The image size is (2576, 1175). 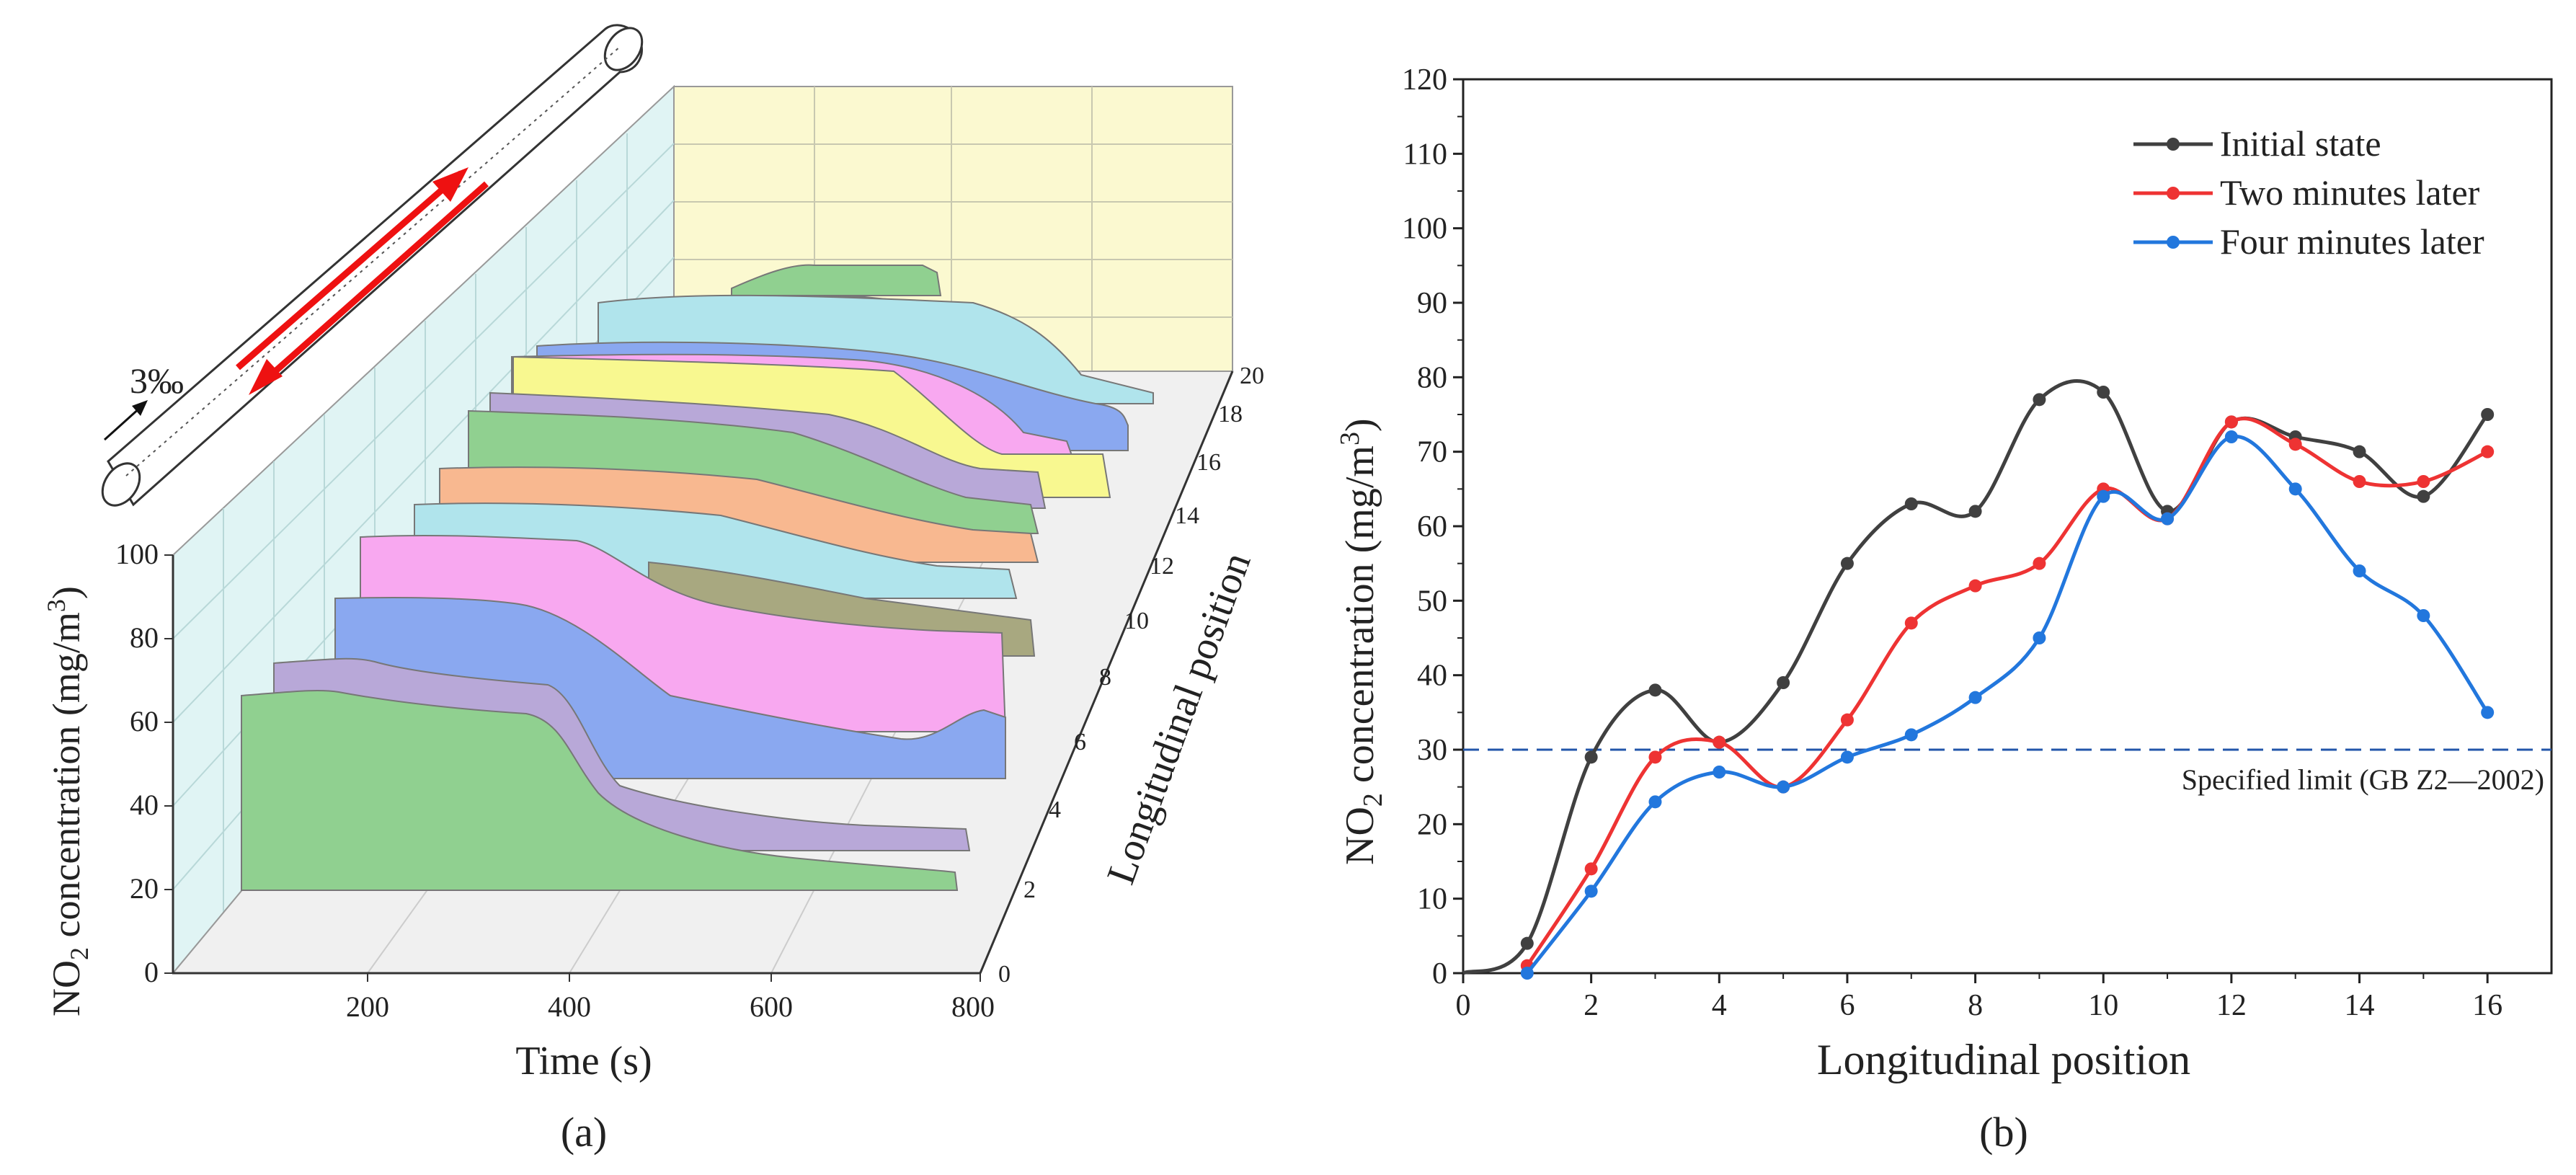 I want to click on a-y-axis-label: NO2 concentration (mg/m3), so click(x=68, y=801).